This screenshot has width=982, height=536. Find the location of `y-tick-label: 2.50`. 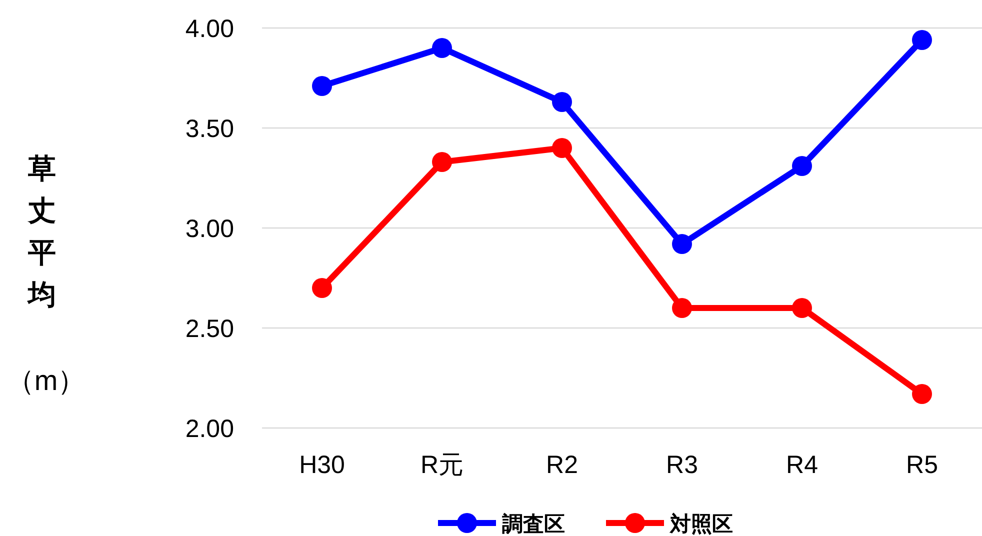

y-tick-label: 2.50 is located at coordinates (209, 329).